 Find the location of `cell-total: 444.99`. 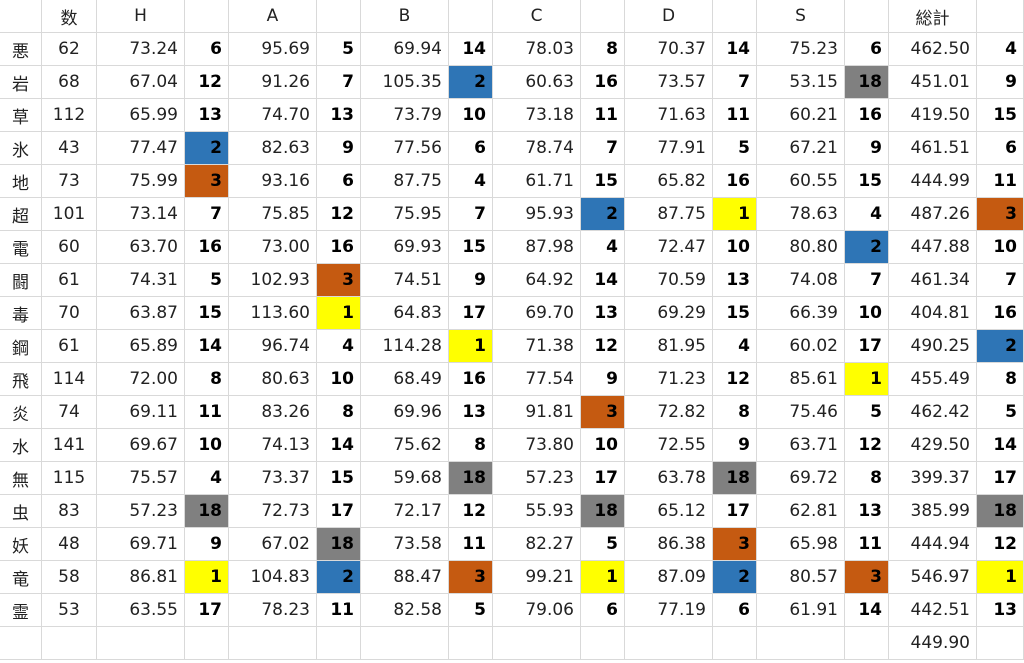

cell-total: 444.99 is located at coordinates (933, 181).